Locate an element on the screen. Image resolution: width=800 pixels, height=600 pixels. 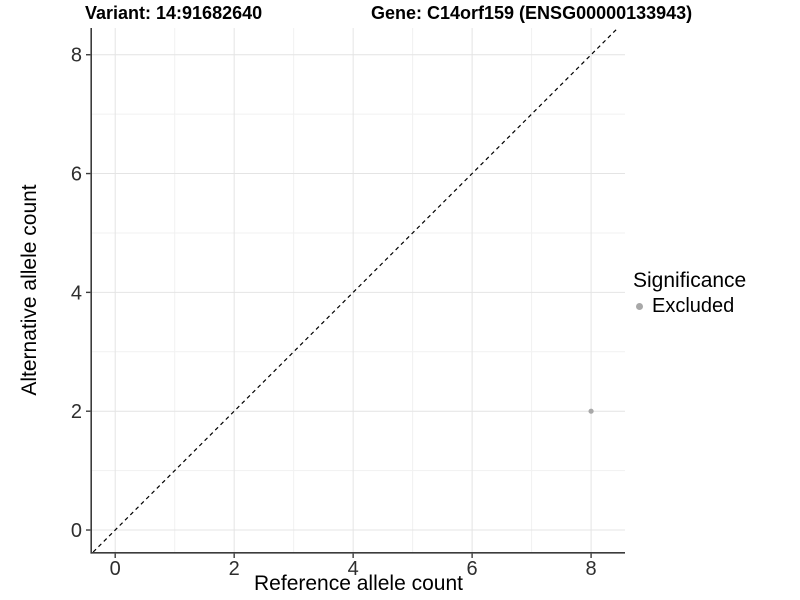
legend: Significance Excluded is located at coordinates (689, 293).